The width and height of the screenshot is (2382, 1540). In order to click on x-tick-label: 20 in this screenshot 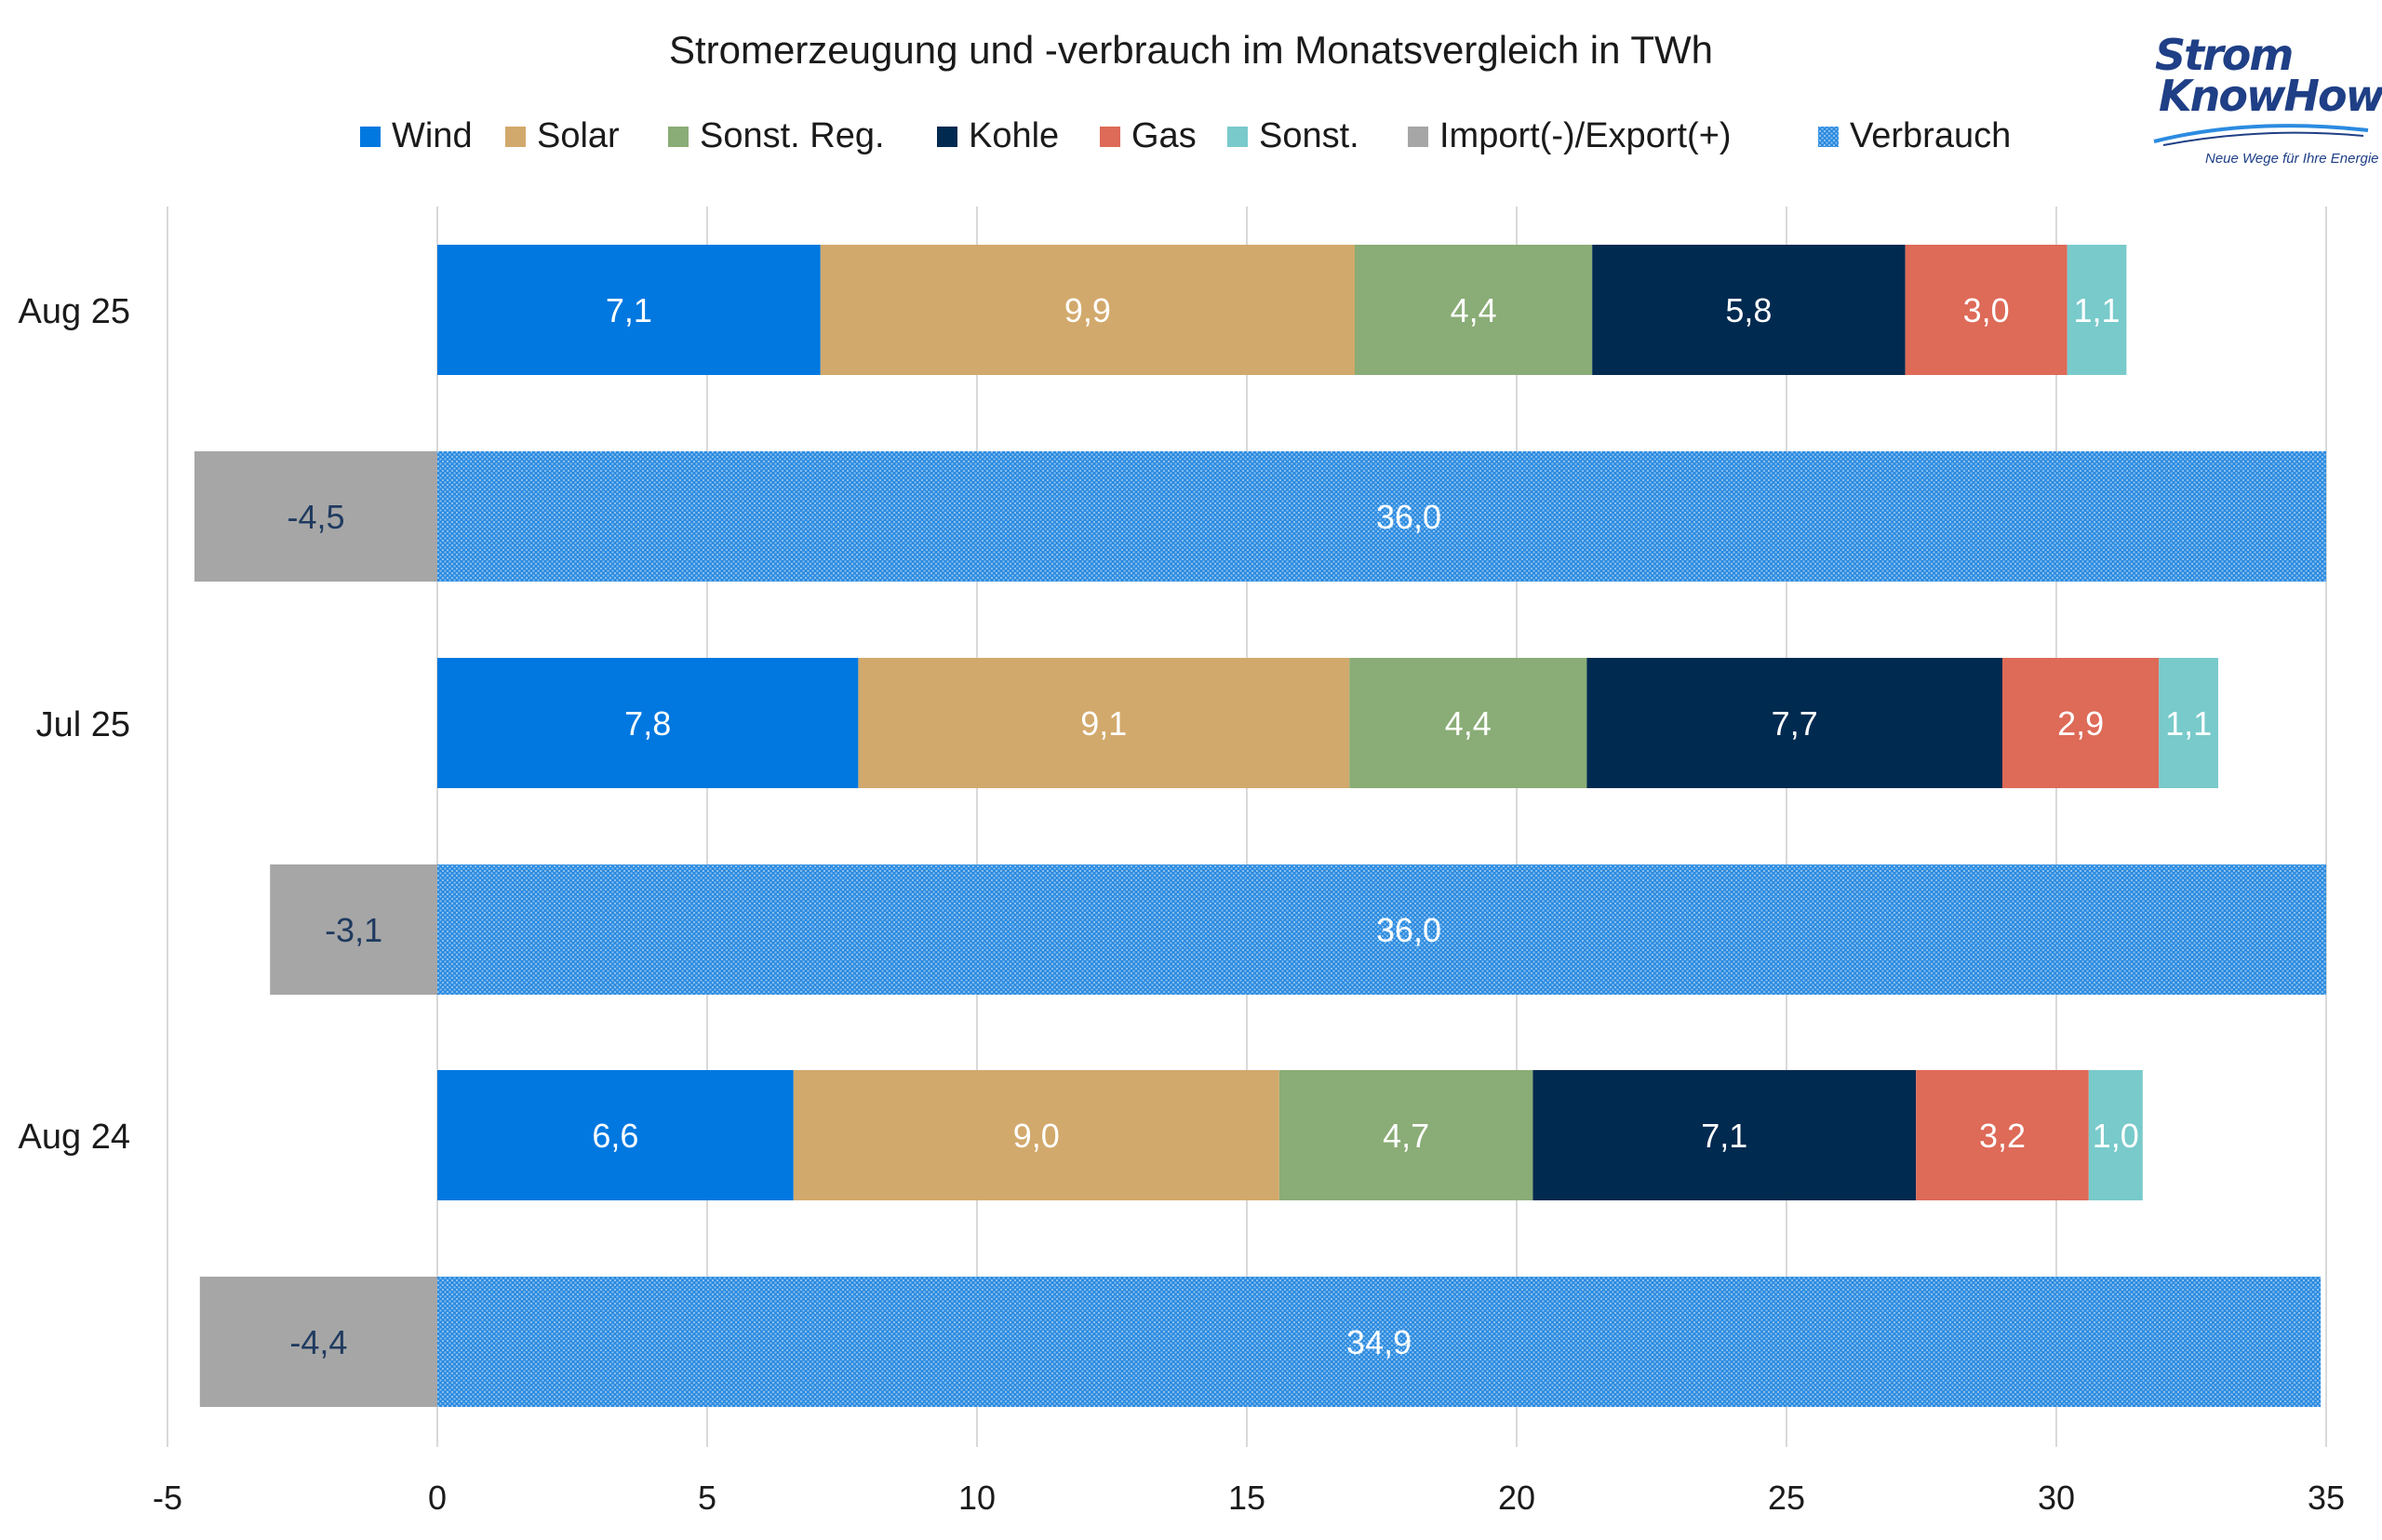, I will do `click(1516, 1498)`.